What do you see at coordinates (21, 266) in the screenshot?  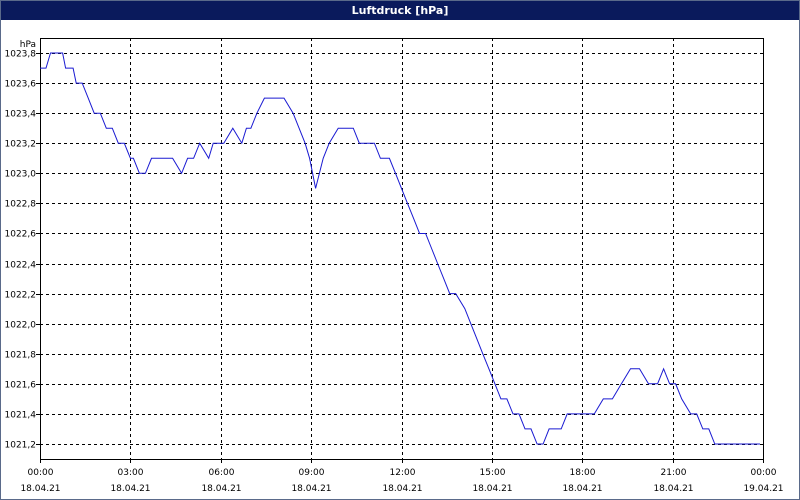 I see `y-tick-label: 1022,4` at bounding box center [21, 266].